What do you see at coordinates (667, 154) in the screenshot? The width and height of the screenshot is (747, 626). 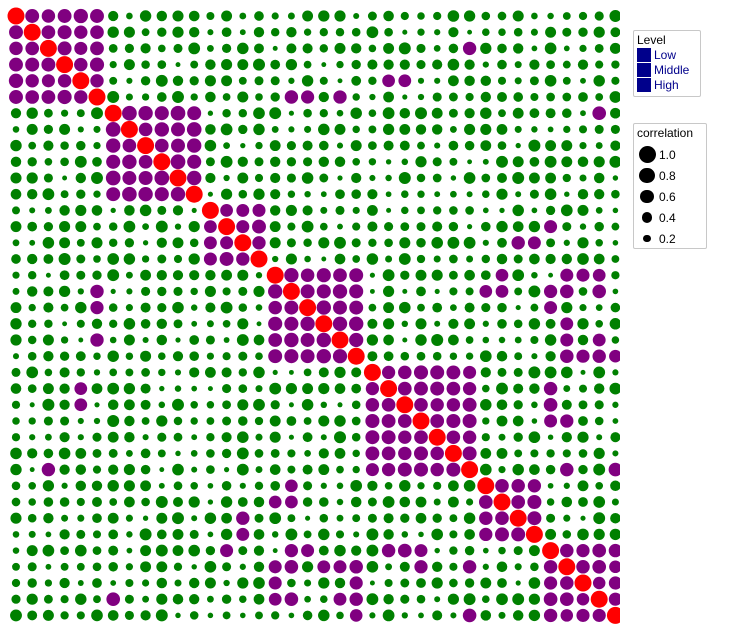 I see `correlation-size-label: 1.0` at bounding box center [667, 154].